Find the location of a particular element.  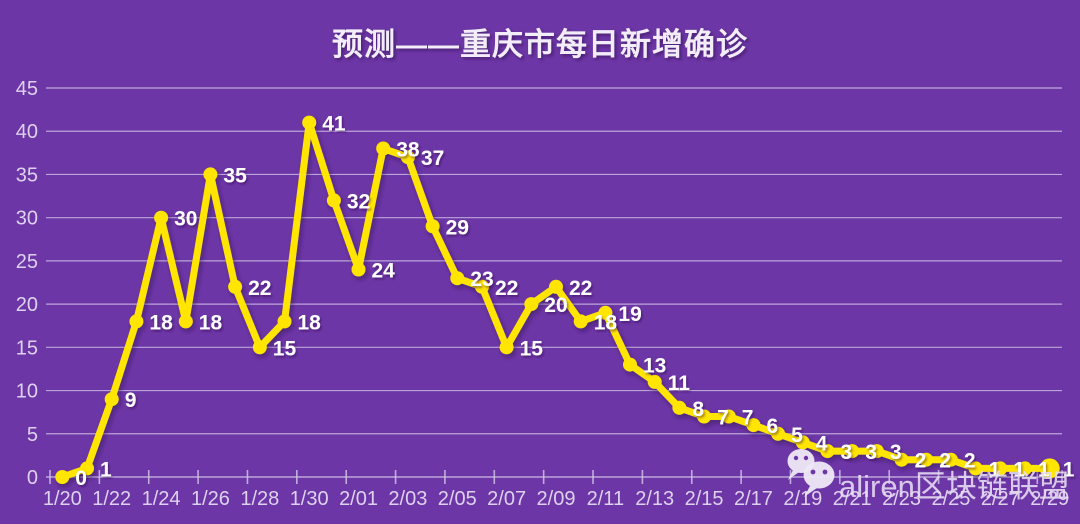

x-tick-label: 2/25 is located at coordinates (950, 499).